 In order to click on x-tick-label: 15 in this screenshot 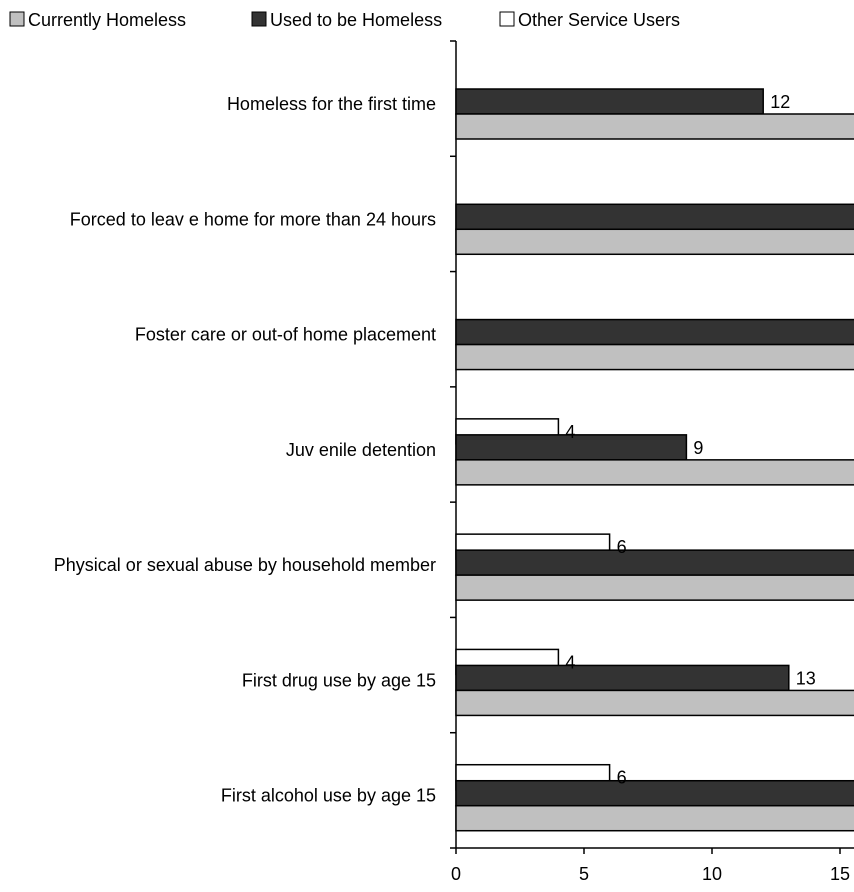, I will do `click(840, 874)`.